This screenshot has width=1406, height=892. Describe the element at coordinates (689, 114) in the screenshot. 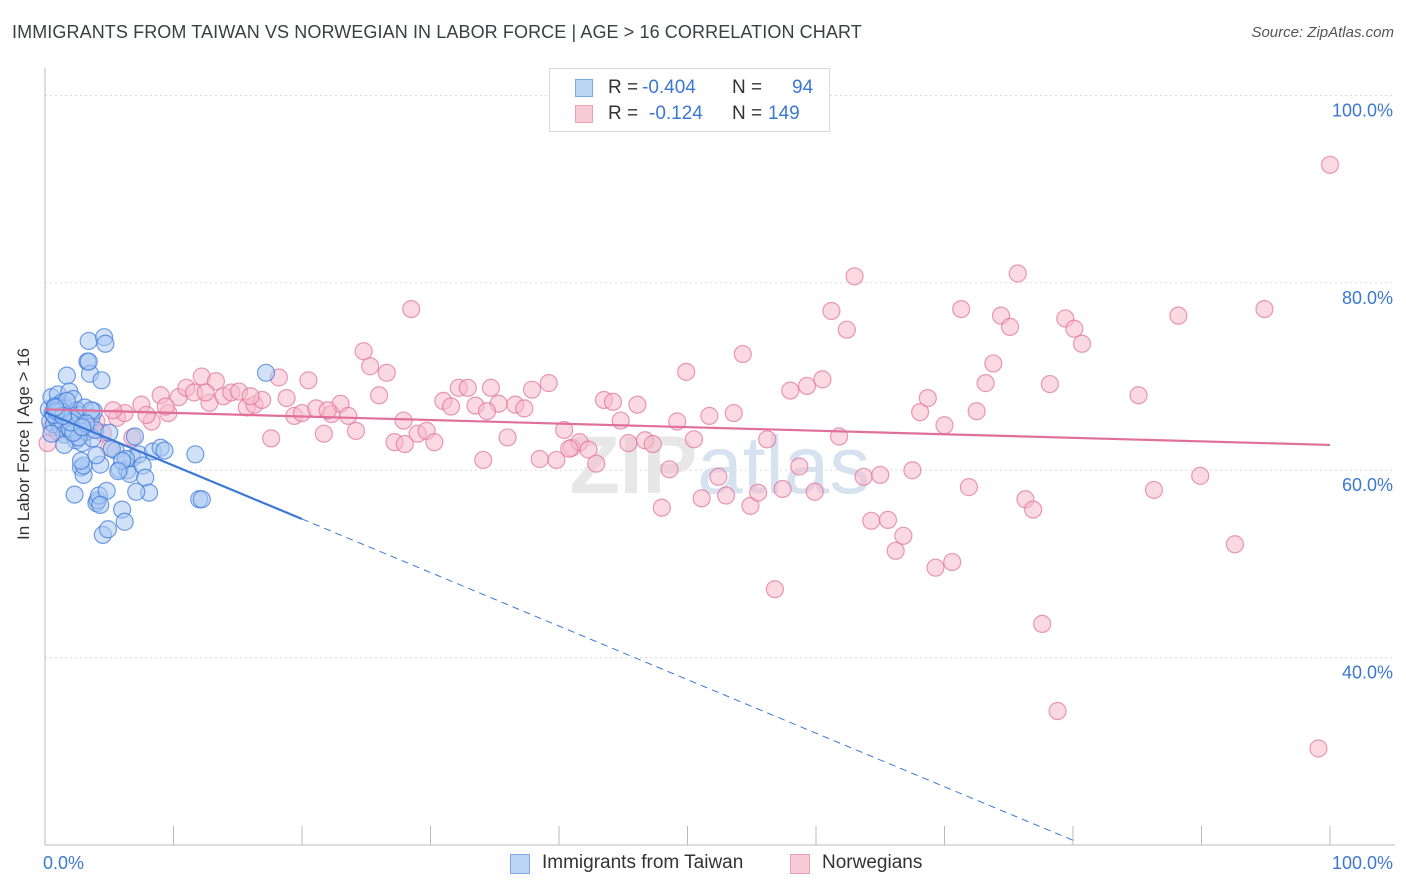

I see `legend-row-norwegians: R = -0.124 N = 149` at that location.